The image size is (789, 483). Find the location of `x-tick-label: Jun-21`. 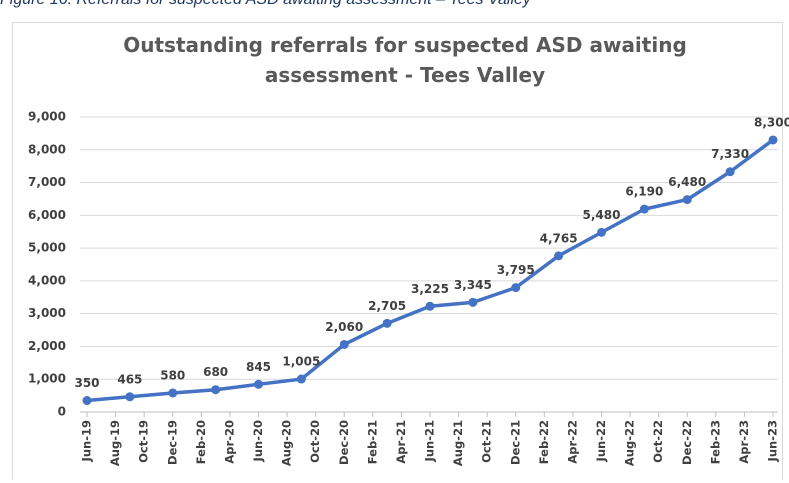

x-tick-label: Jun-21 is located at coordinates (430, 441).